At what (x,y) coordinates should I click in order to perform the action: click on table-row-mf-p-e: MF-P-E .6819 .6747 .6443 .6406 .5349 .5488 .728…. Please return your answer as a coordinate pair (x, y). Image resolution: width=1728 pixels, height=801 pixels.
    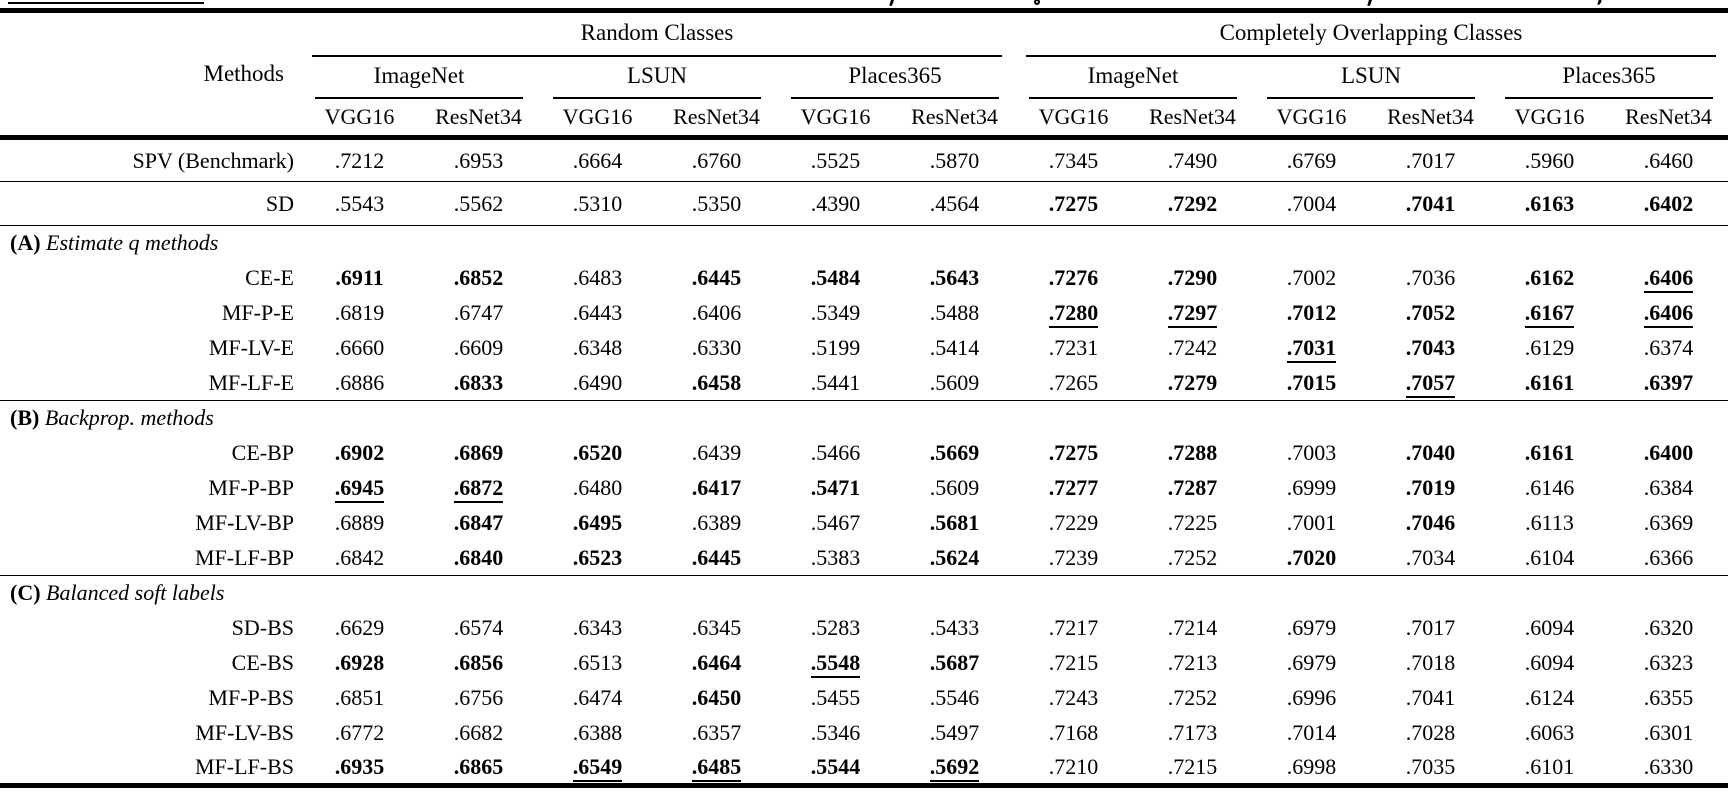
    Looking at the image, I should click on (864, 313).